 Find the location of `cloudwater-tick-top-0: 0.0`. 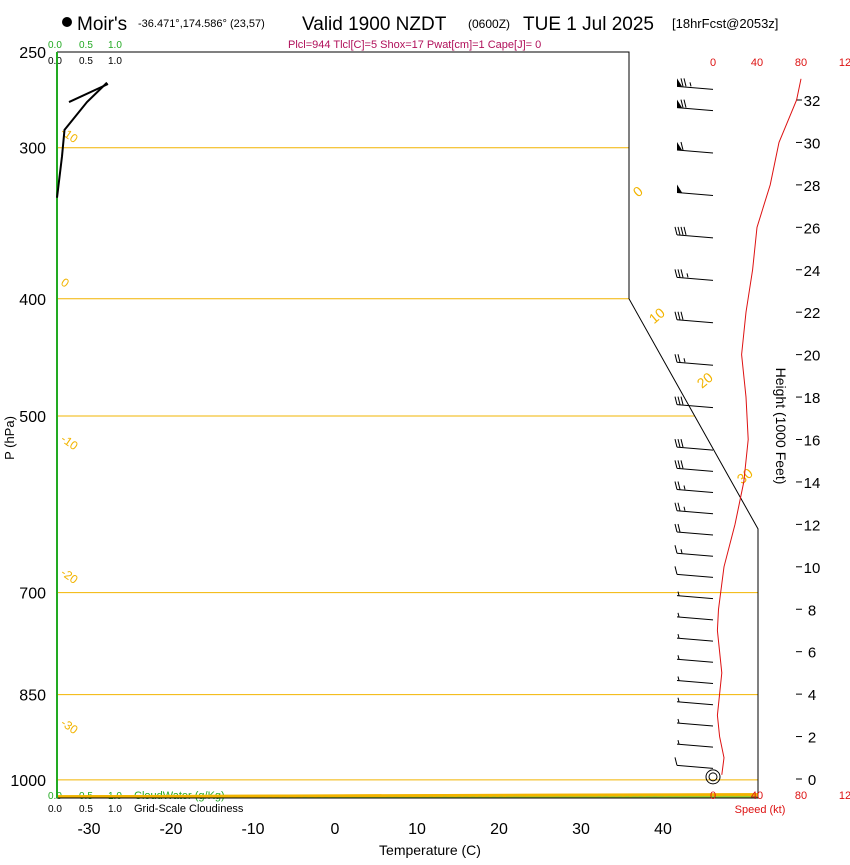

cloudwater-tick-top-0: 0.0 is located at coordinates (55, 45).